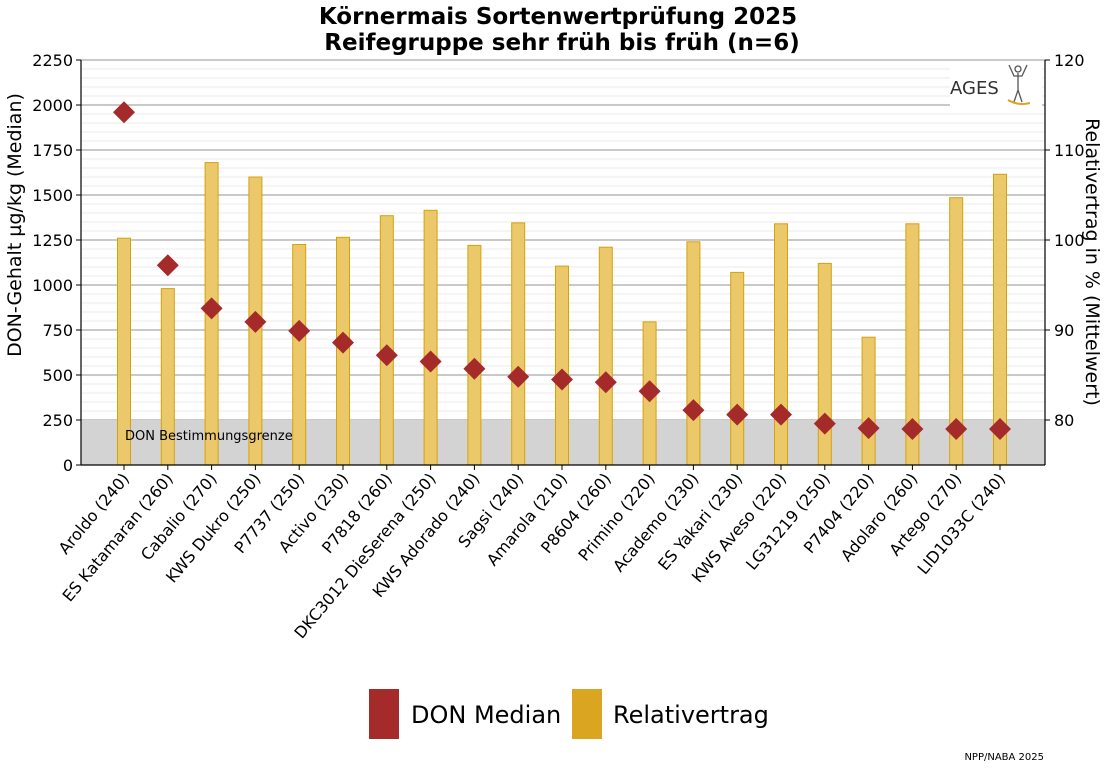 The width and height of the screenshot is (1110, 768). Describe the element at coordinates (15, 225) in the screenshot. I see `y-axis-left-label: DON-Gehalt µg/kg (Median)` at that location.